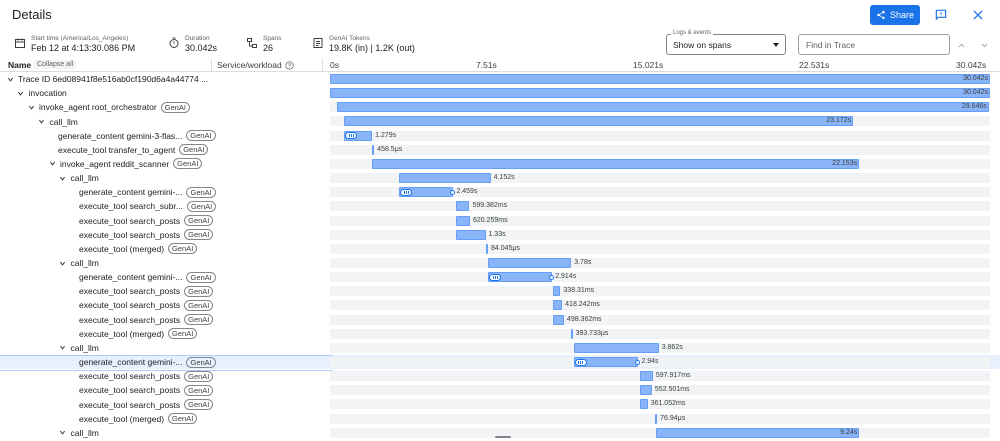  I want to click on span-duration: 620.259ms, so click(490, 220).